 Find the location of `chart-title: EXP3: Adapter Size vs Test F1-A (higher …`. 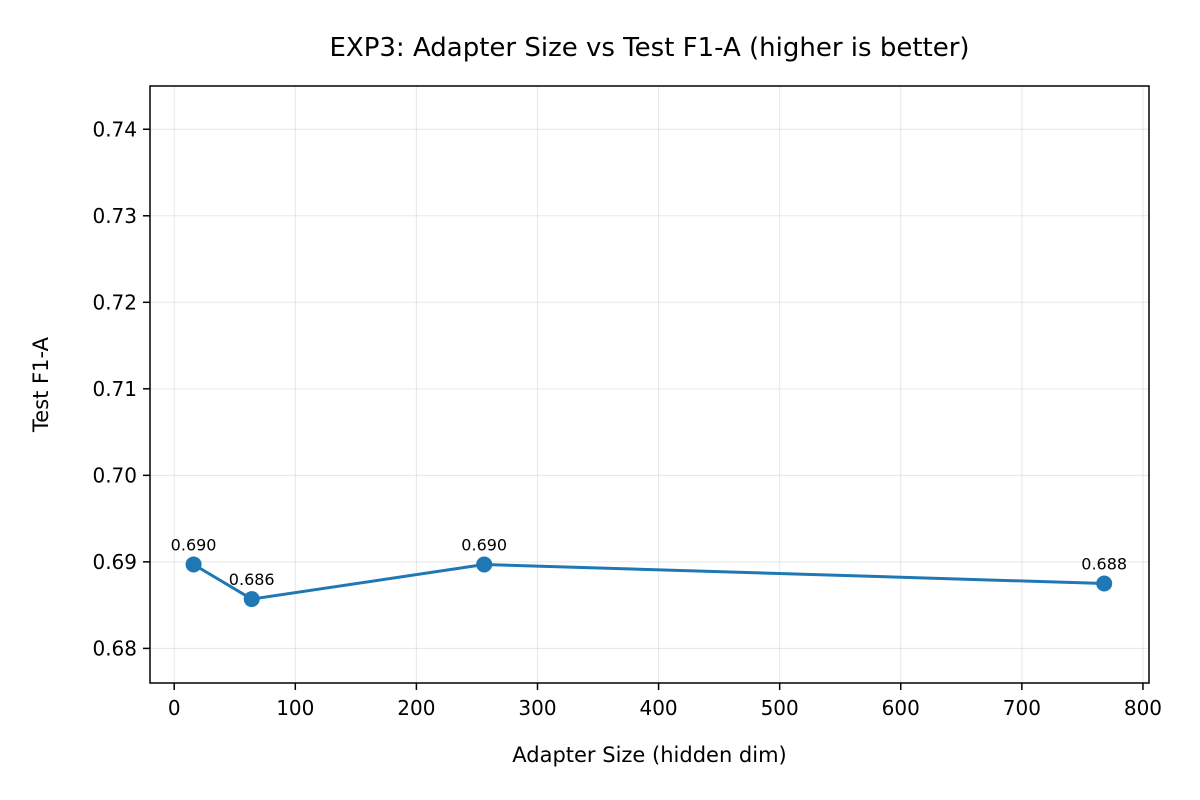

chart-title: EXP3: Adapter Size vs Test F1-A (higher … is located at coordinates (649, 48).